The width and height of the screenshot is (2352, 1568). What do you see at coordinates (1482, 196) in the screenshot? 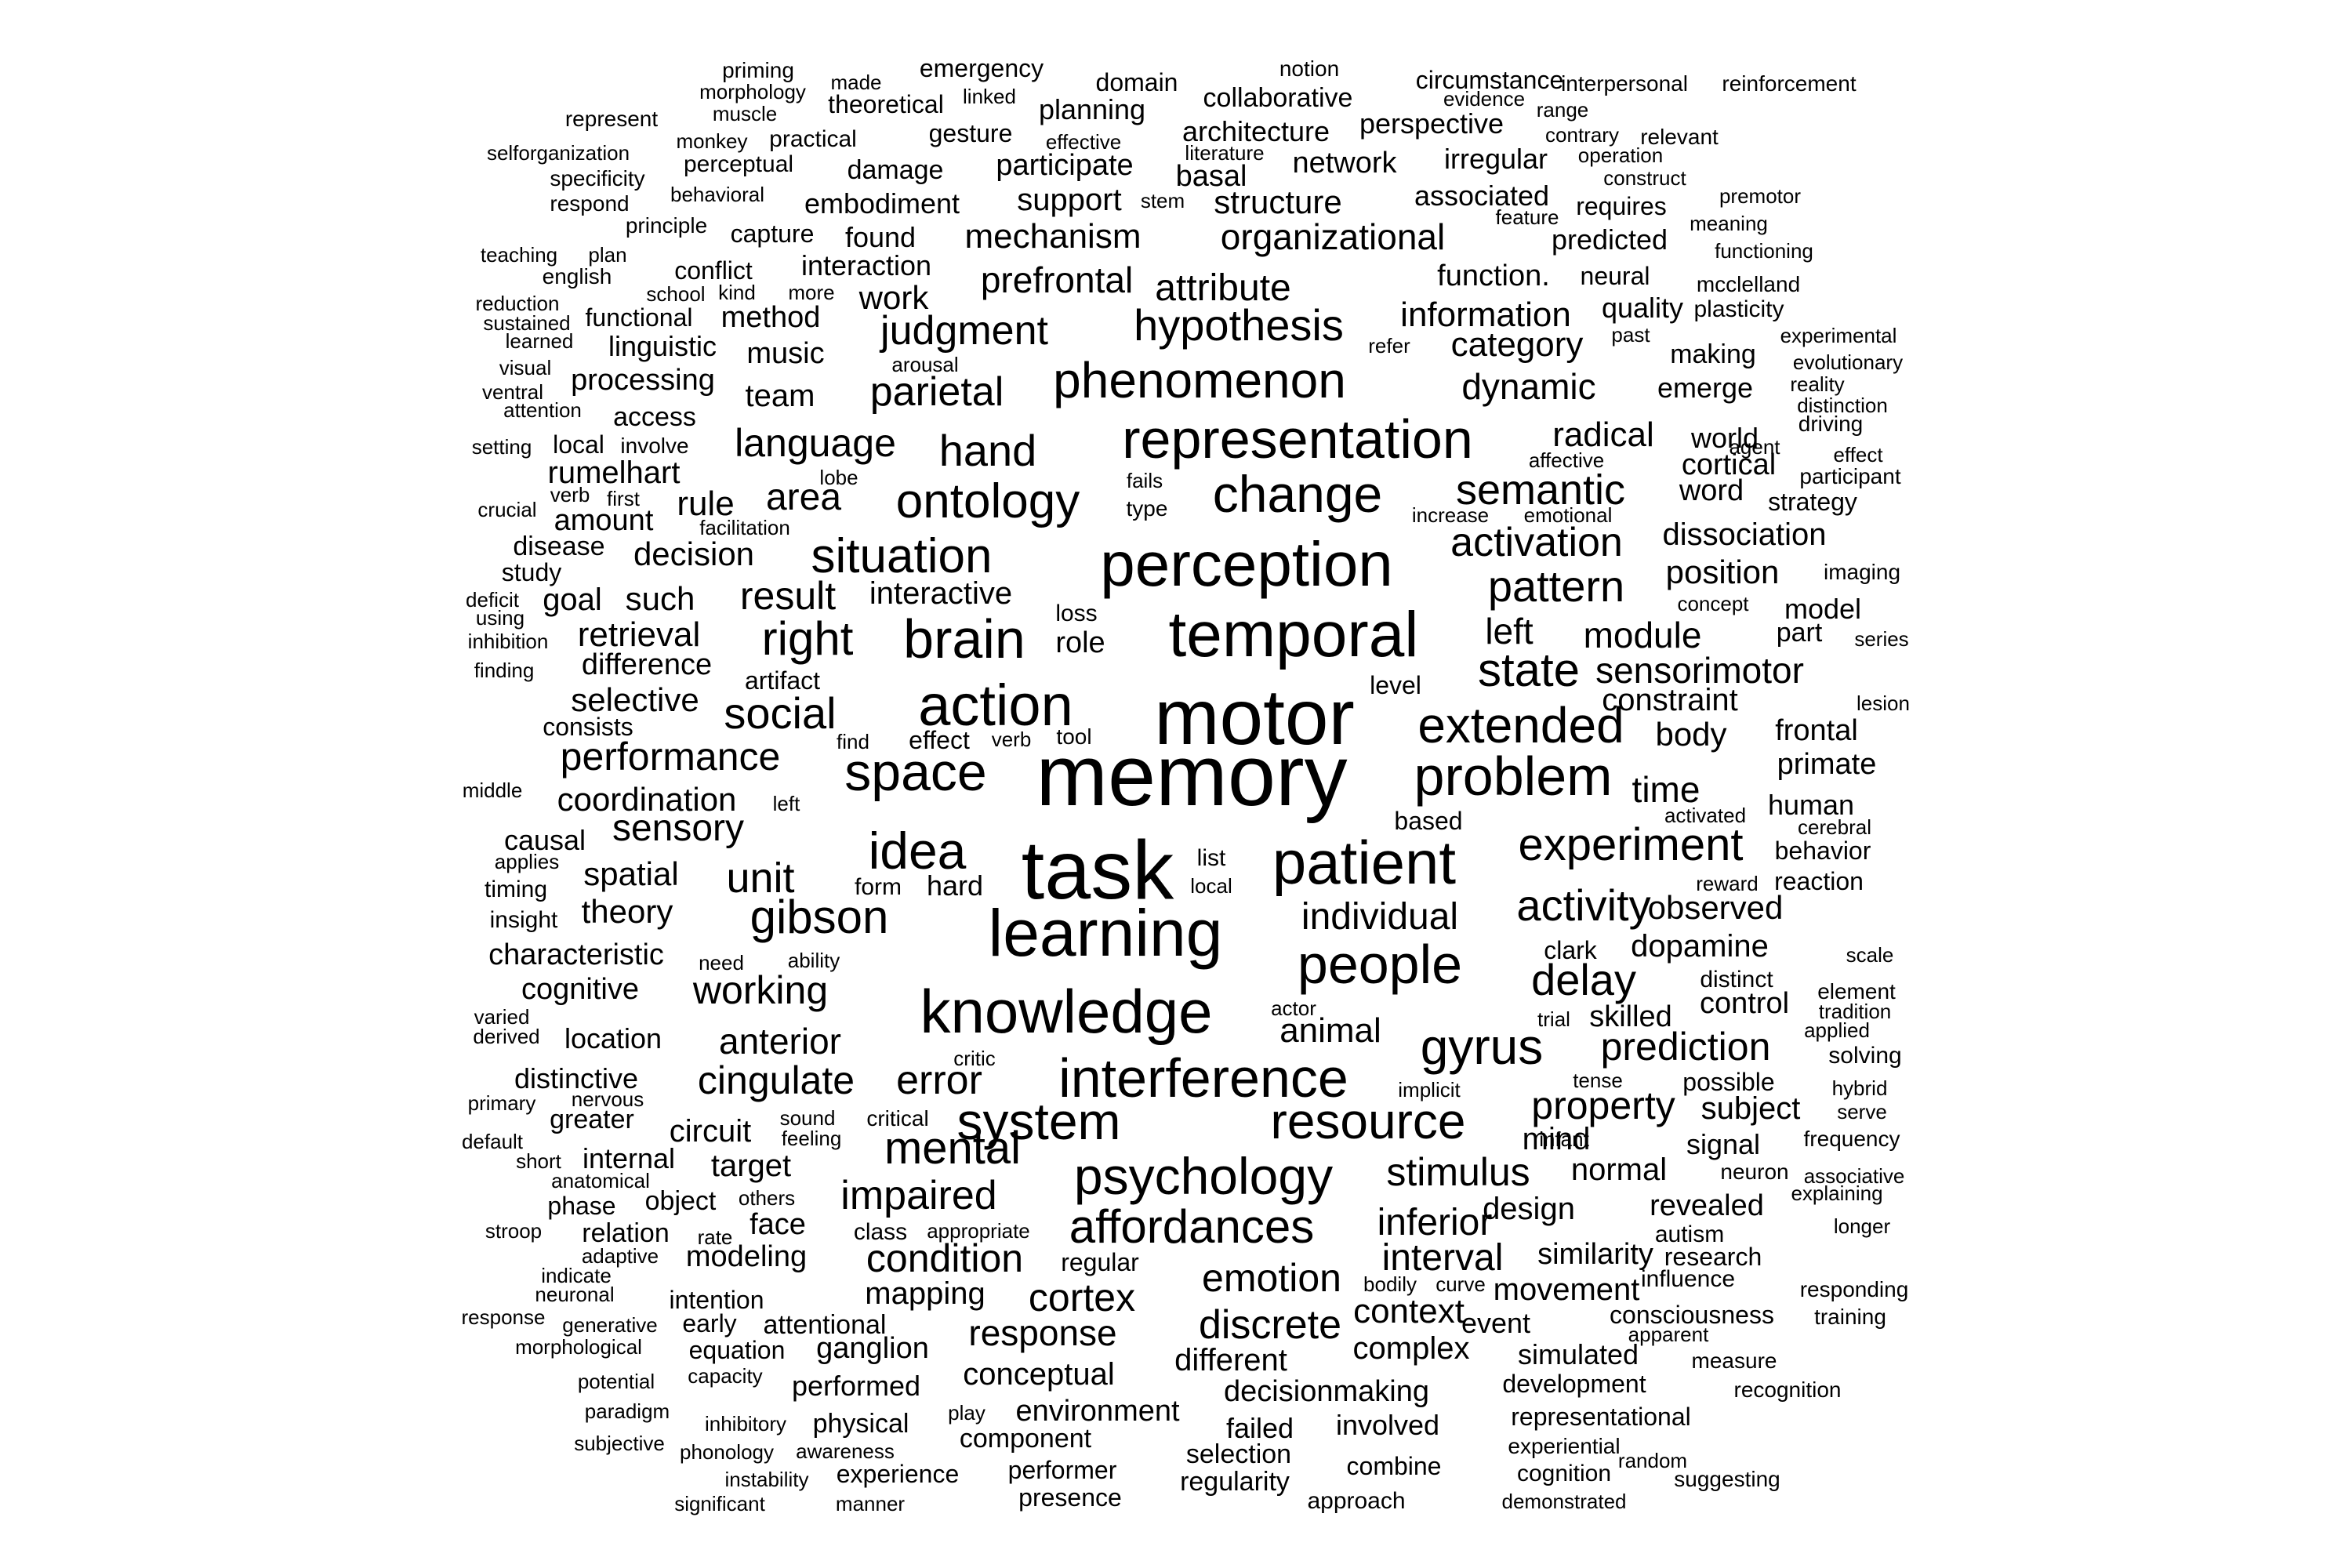
I see `word-associated: associated` at bounding box center [1482, 196].